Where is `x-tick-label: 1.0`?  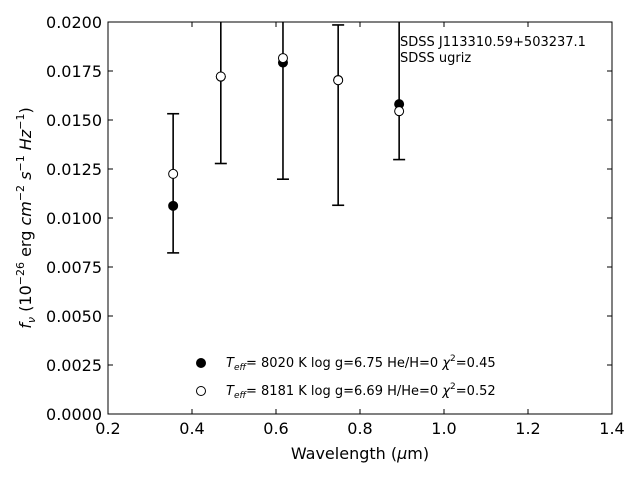
x-tick-label: 1.0 is located at coordinates (443, 428).